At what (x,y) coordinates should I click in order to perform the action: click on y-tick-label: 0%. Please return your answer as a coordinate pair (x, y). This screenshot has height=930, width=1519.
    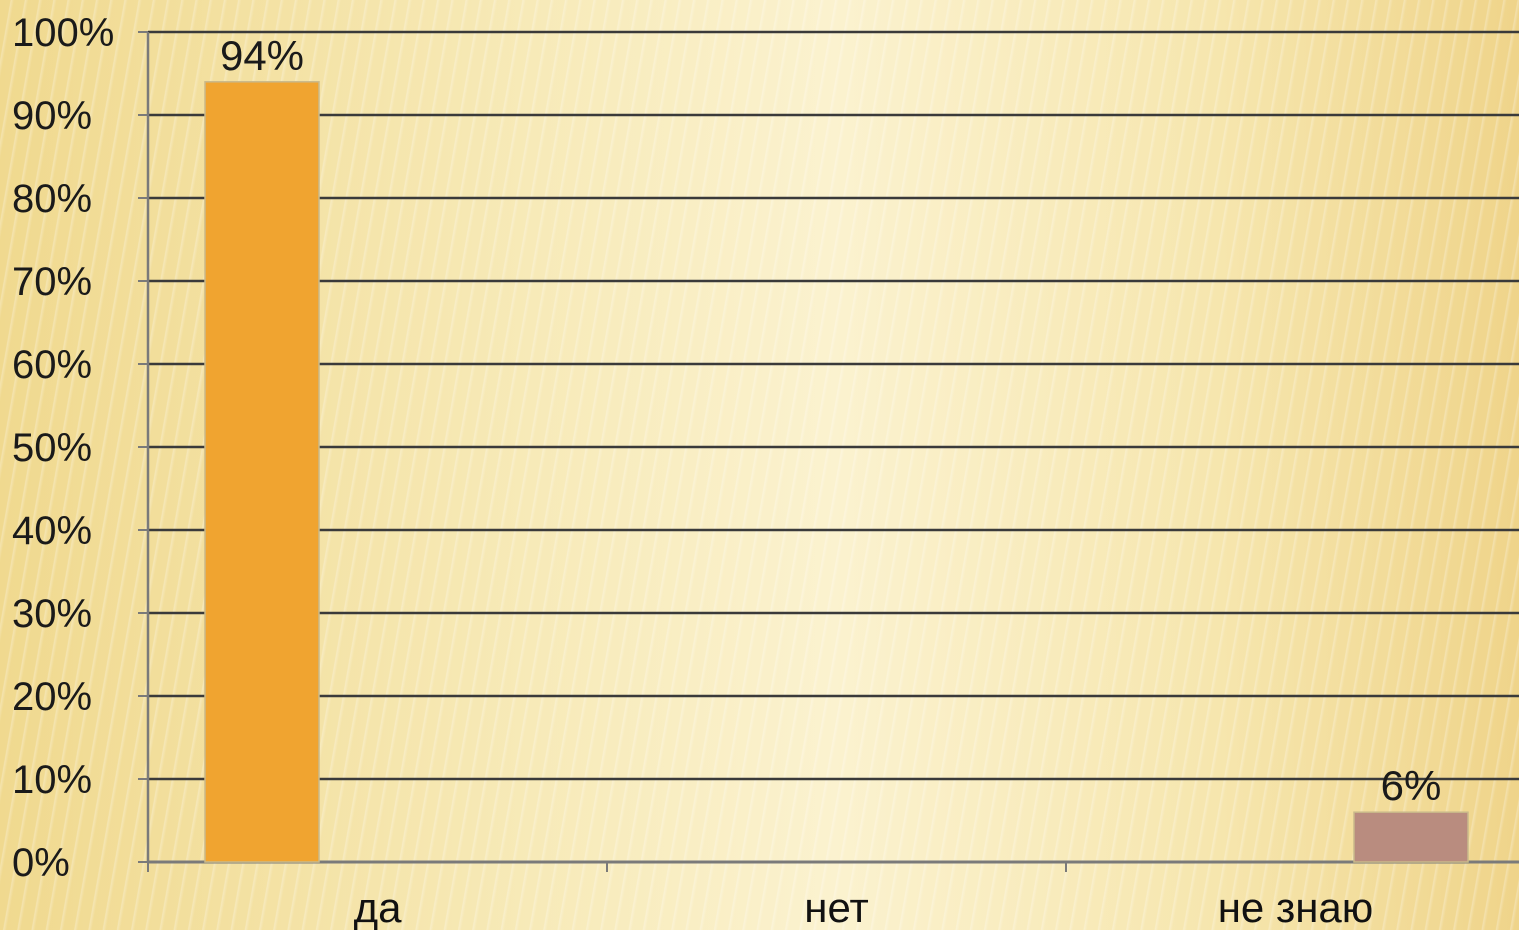
    Looking at the image, I should click on (41, 863).